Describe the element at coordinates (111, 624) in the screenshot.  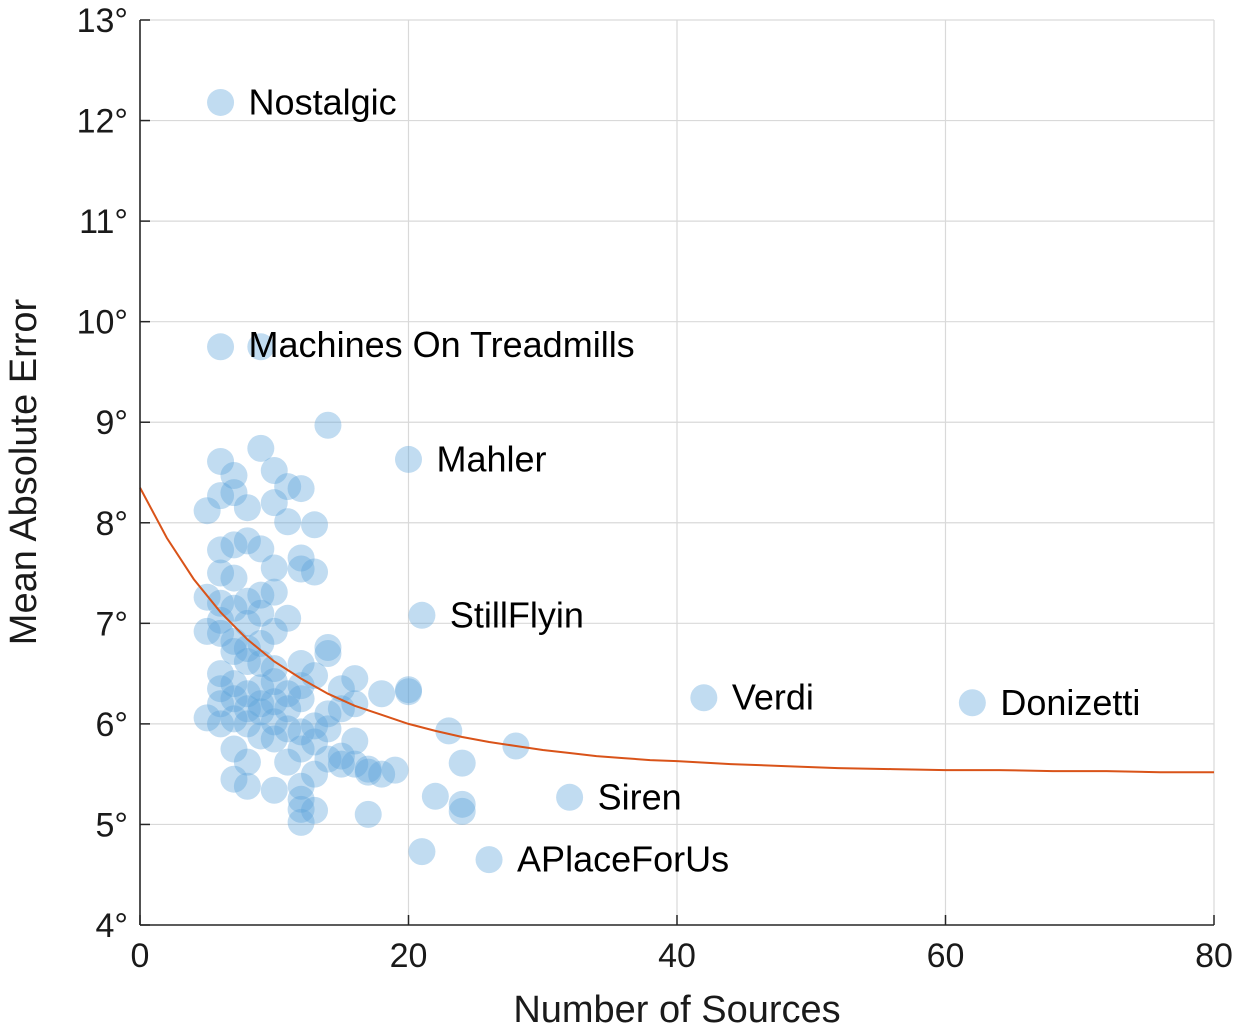
I see `y-tick-label: 7°` at that location.